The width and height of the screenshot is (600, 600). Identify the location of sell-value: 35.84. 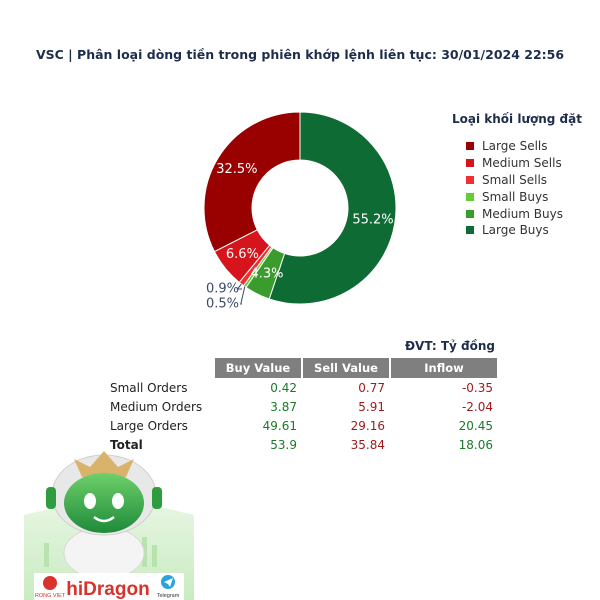
(367, 444).